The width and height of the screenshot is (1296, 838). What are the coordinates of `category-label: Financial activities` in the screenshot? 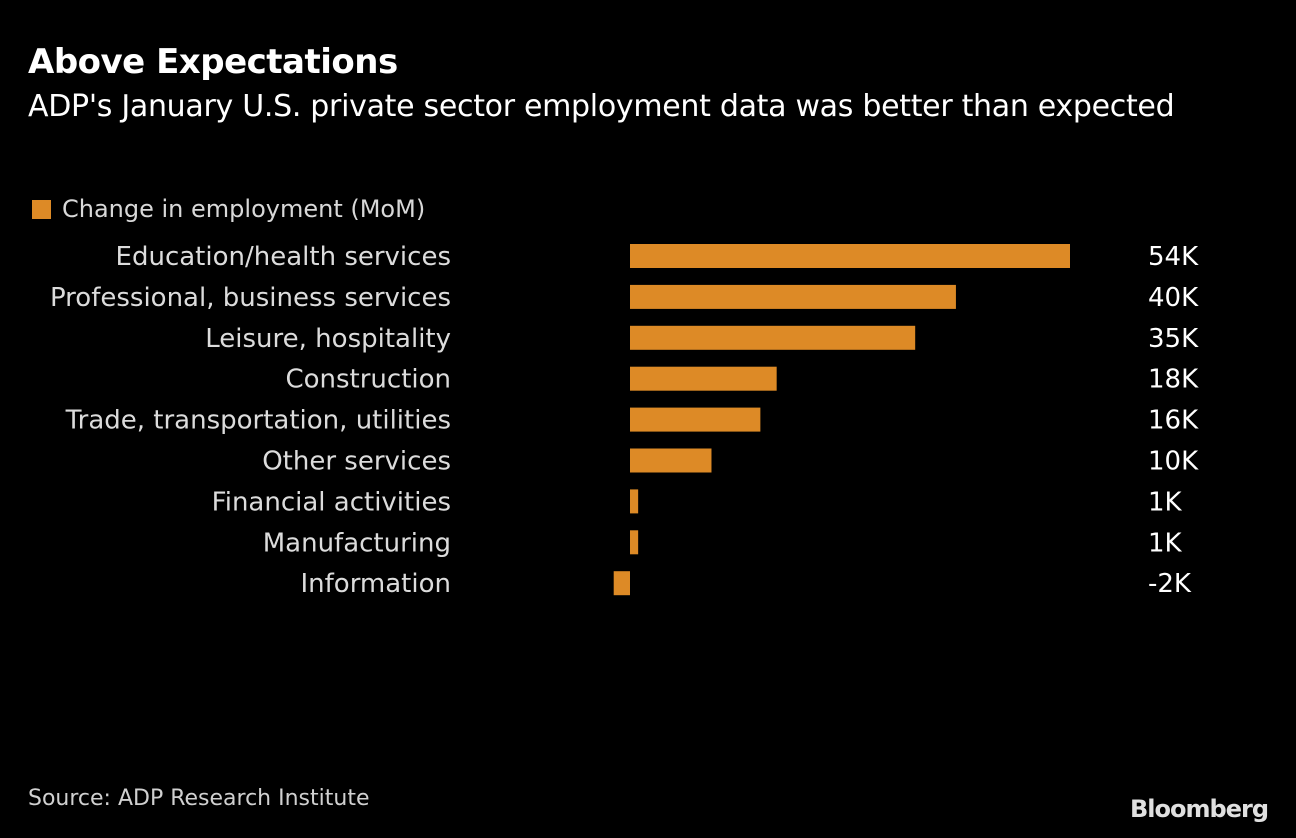 It's located at (331, 502).